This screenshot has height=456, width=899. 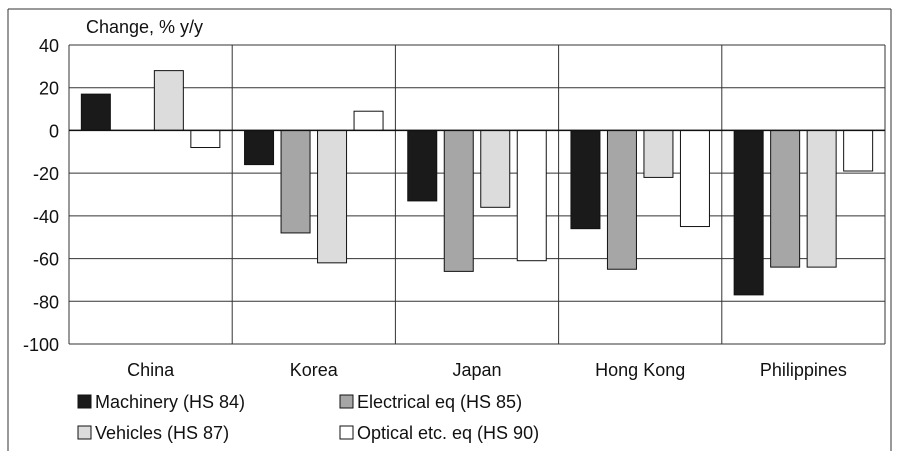 I want to click on category-label: Philippines, so click(x=803, y=370).